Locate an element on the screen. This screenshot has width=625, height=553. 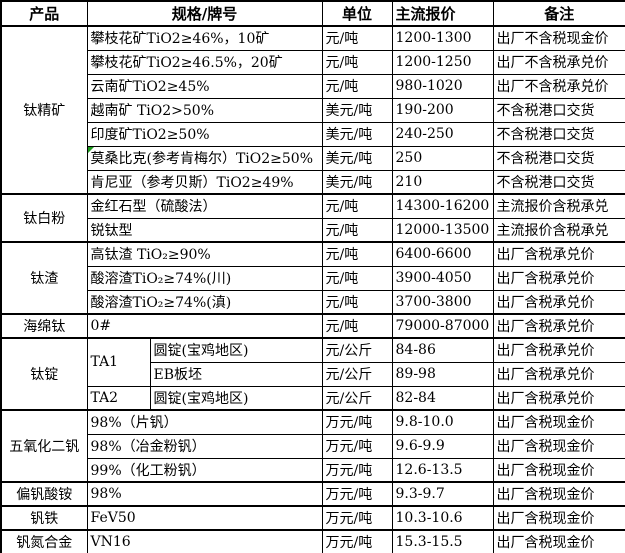
cell-product: 钛白粉 is located at coordinates (44, 218).